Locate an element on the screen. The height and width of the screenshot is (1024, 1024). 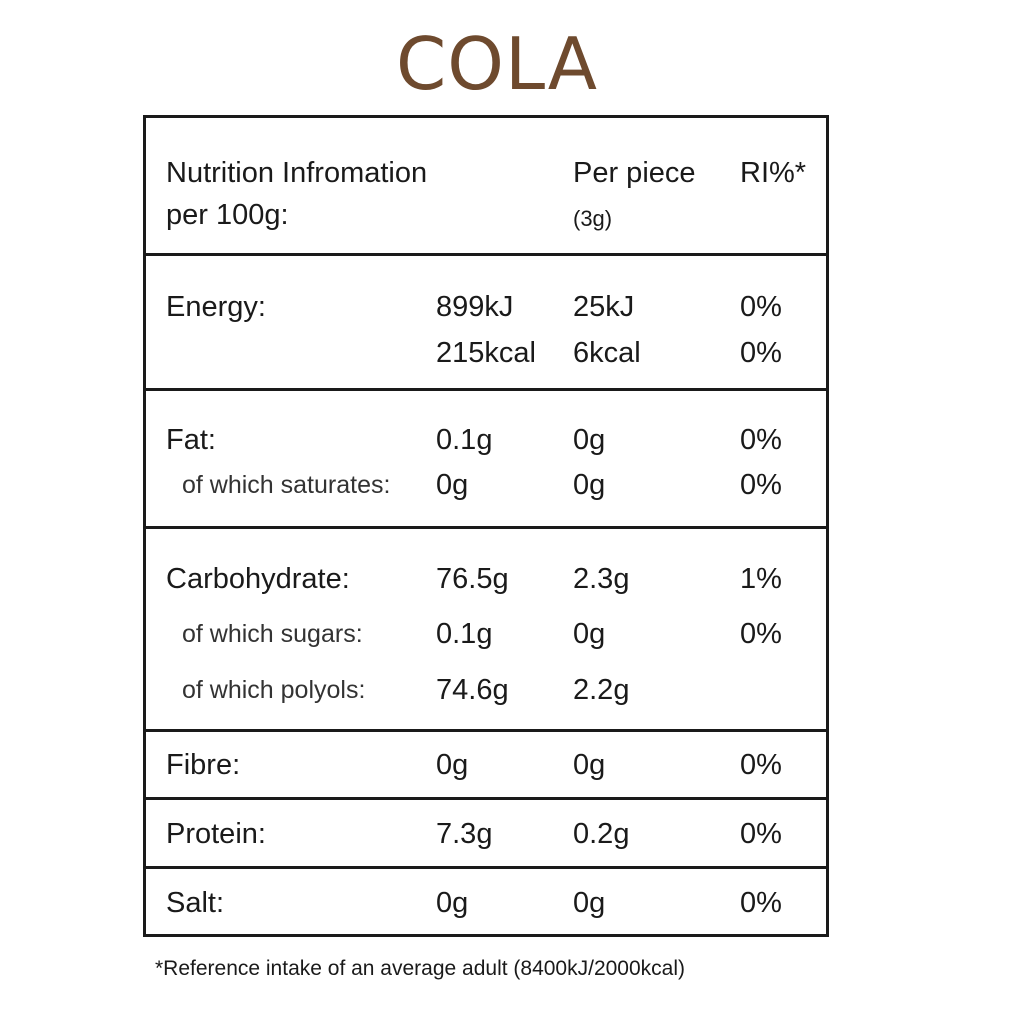
energy-per100-kj: 899kJ is located at coordinates (475, 307).